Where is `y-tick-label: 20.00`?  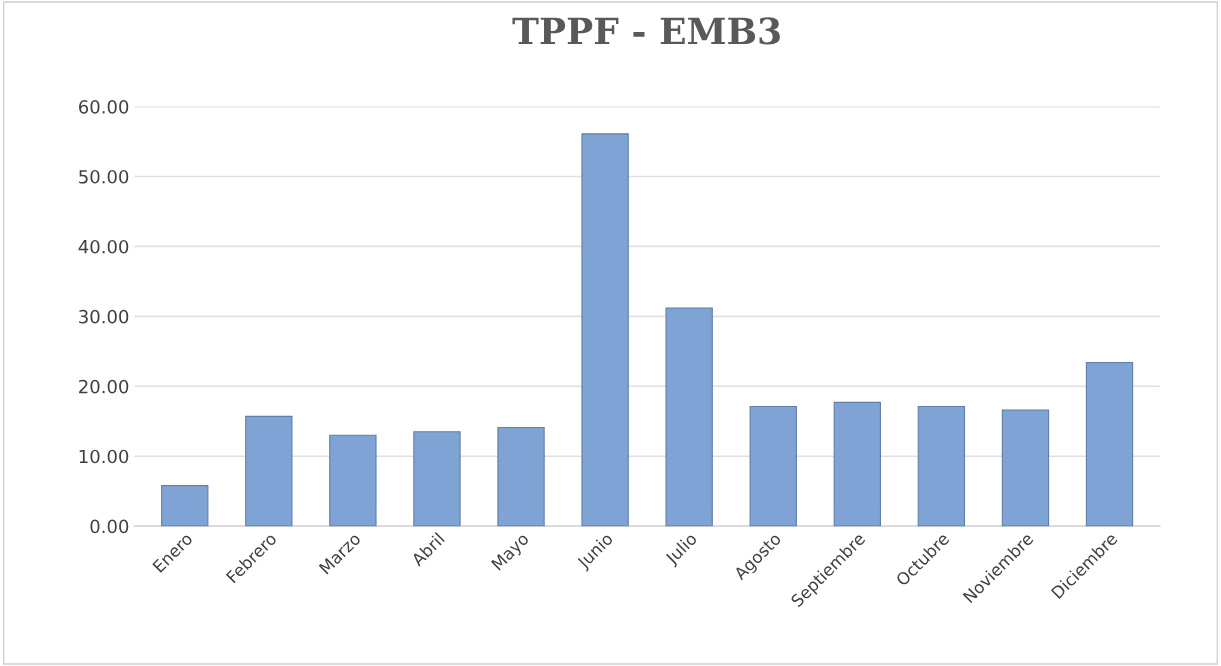
y-tick-label: 20.00 is located at coordinates (104, 386).